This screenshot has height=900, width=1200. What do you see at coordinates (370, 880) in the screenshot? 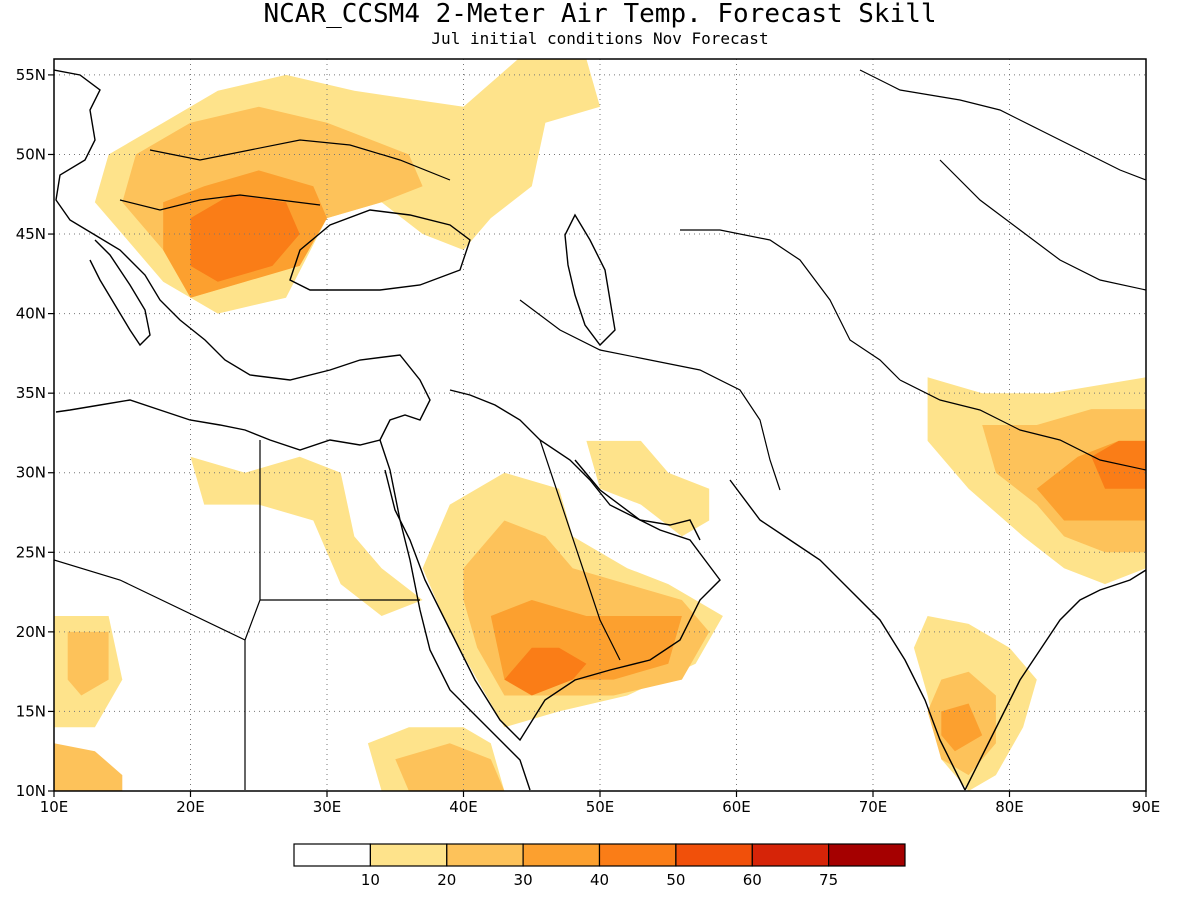
I see `legend-label: 10` at bounding box center [370, 880].